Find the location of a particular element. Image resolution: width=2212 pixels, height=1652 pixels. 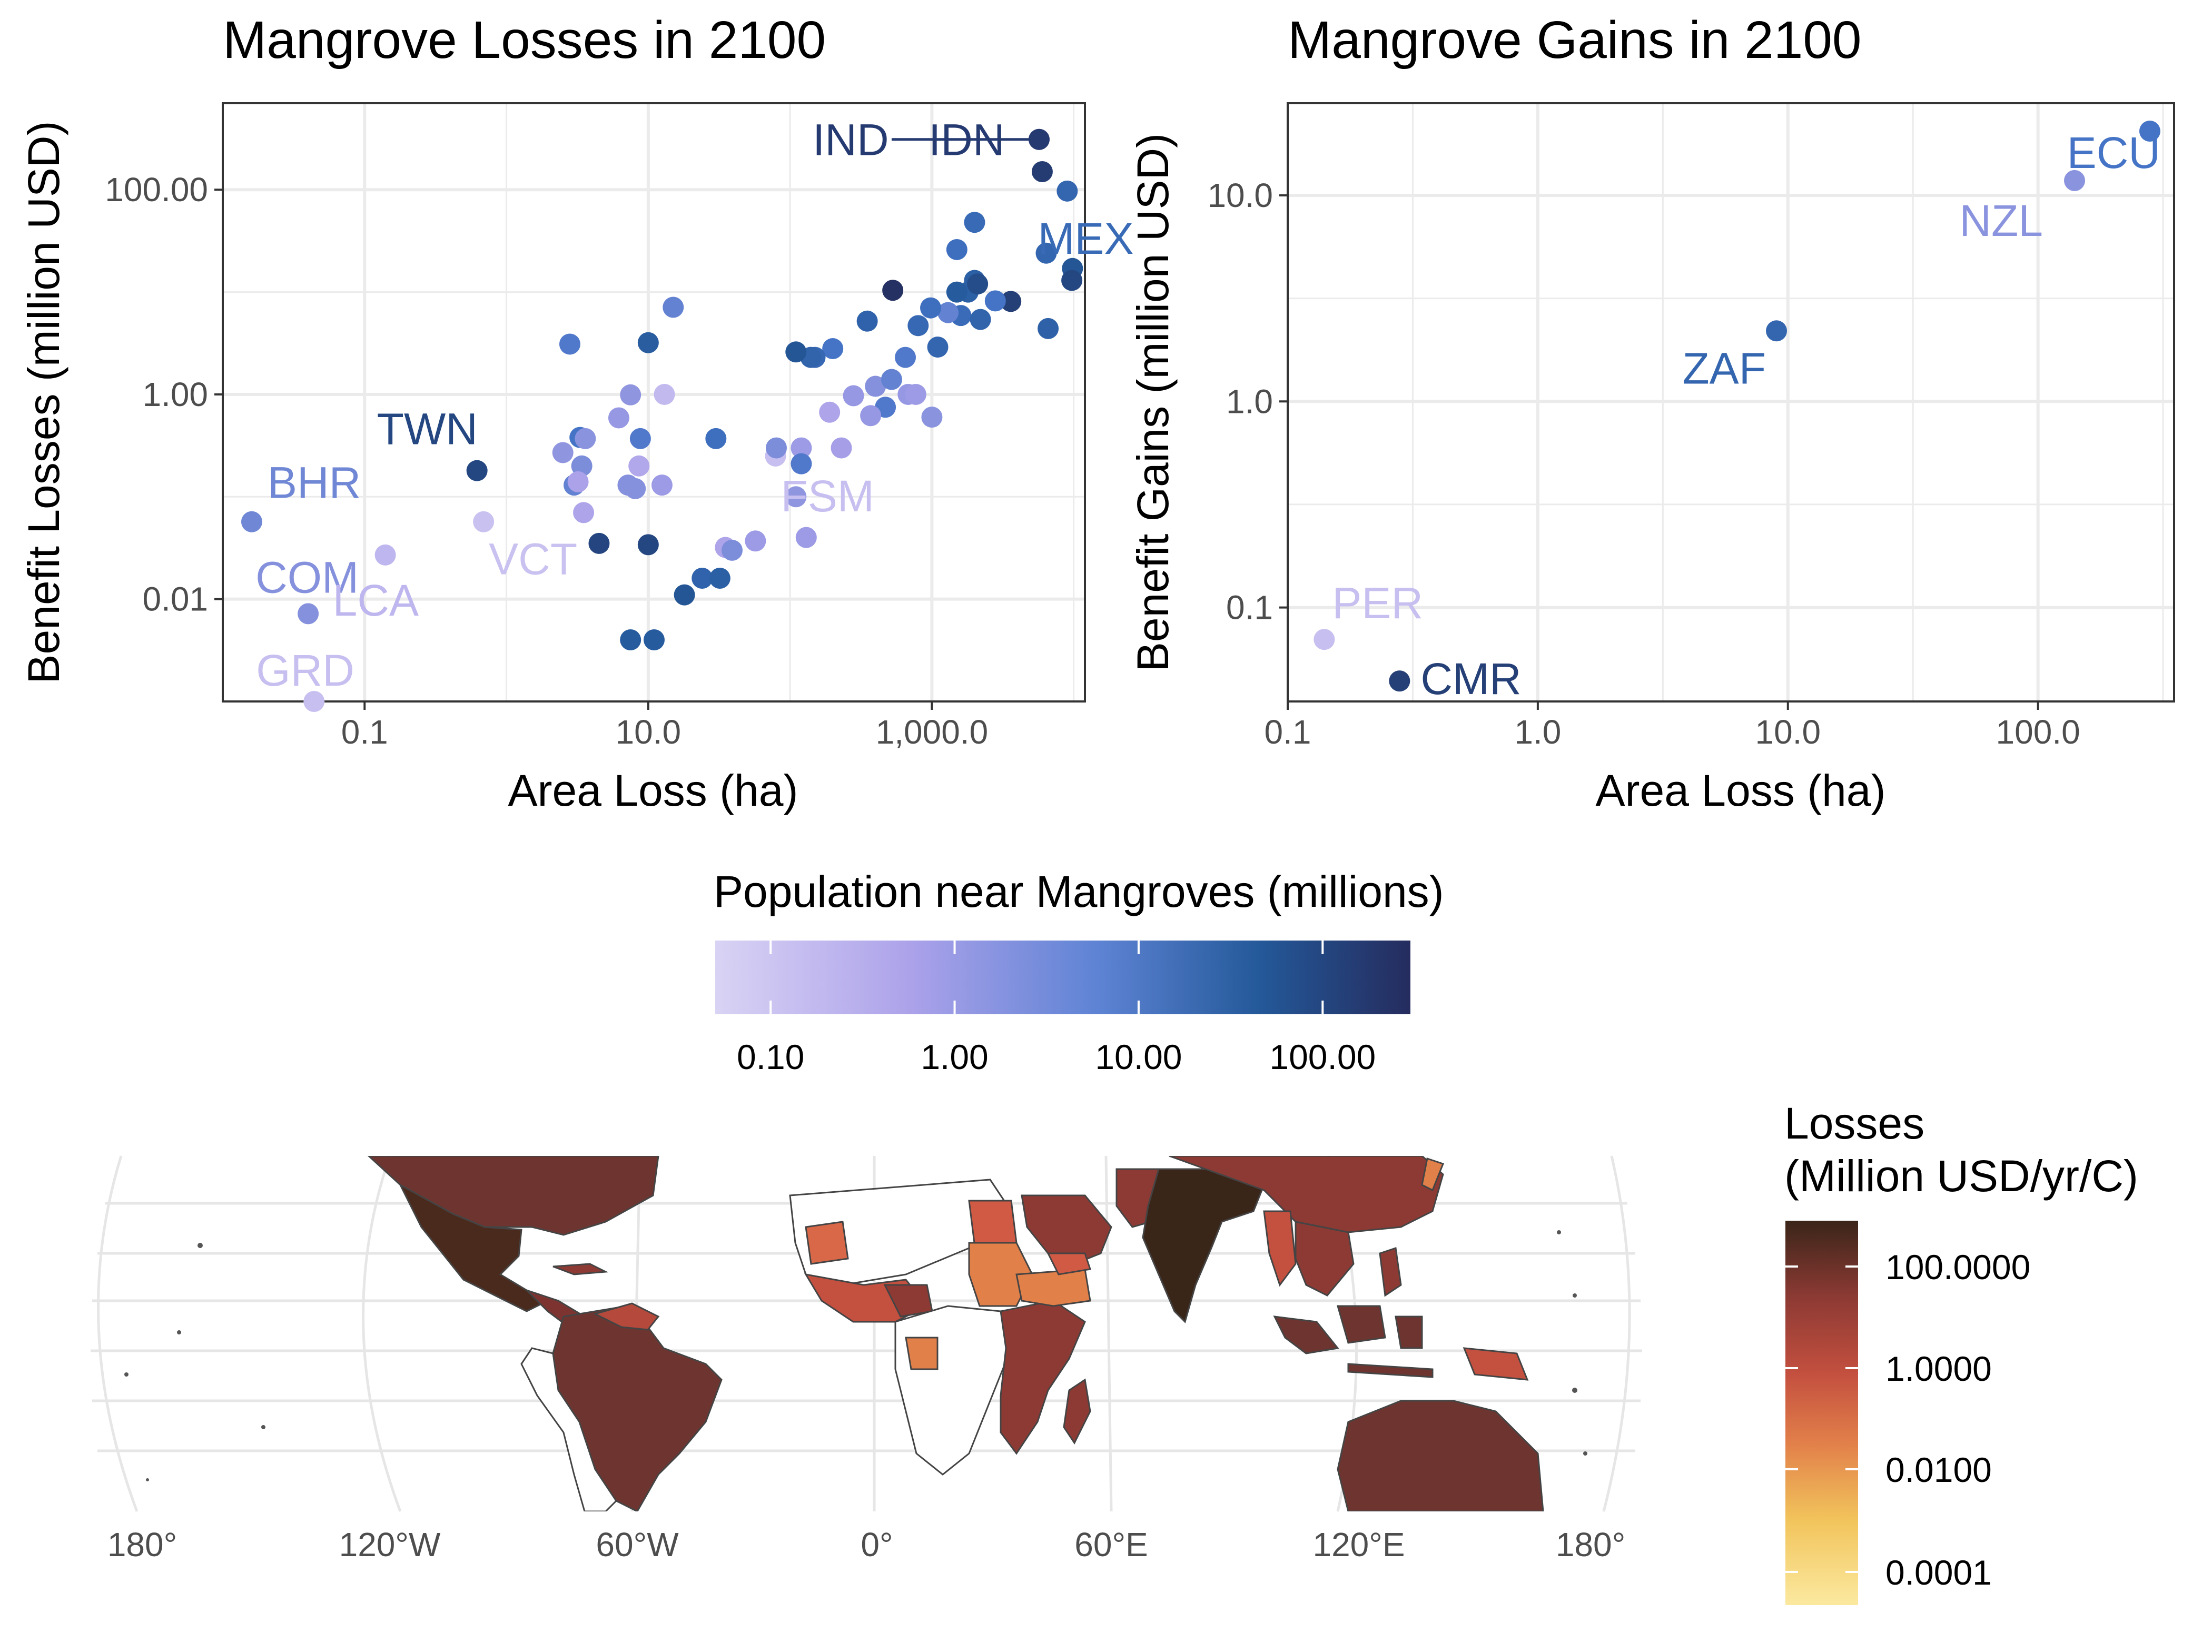

data-point-mex is located at coordinates (974, 223).